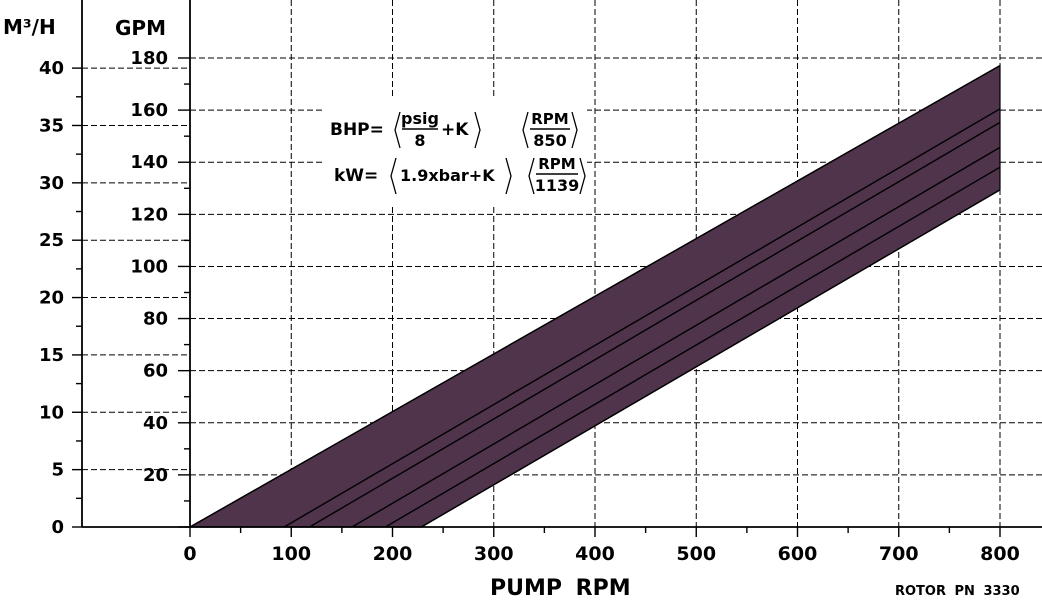 This screenshot has height=604, width=1042. I want to click on gpm-tick-label: 40, so click(155, 423).